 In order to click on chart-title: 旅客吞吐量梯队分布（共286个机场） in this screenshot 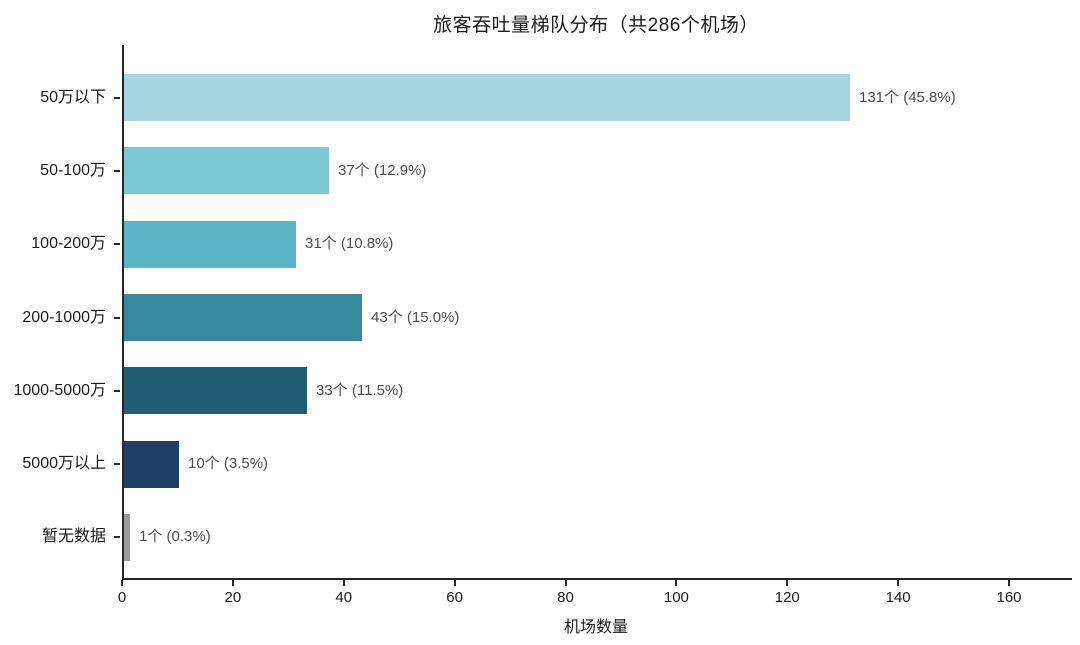, I will do `click(596, 25)`.